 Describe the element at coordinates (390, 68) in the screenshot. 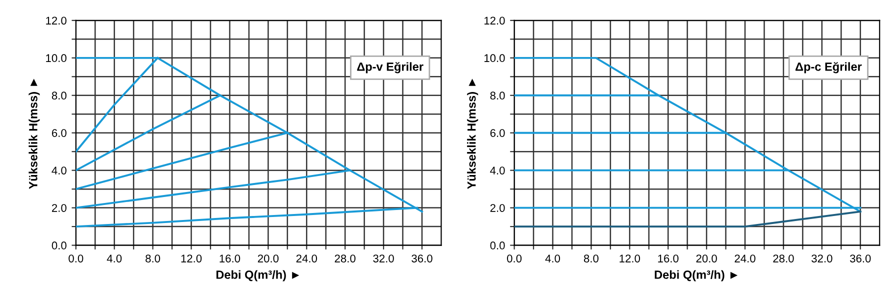

I see `annotation: Δp-v Eğriler` at that location.